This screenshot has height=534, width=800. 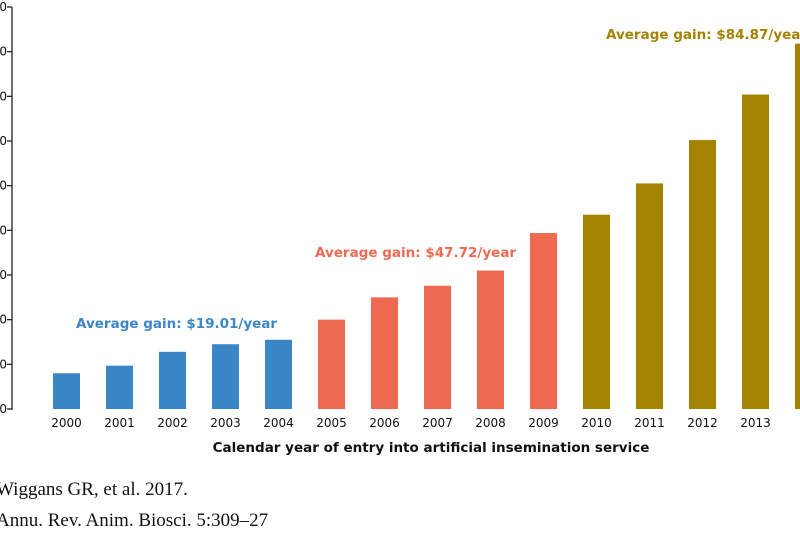 I want to click on annotation-blue: Average gain: $19.01/year, so click(x=176, y=324).